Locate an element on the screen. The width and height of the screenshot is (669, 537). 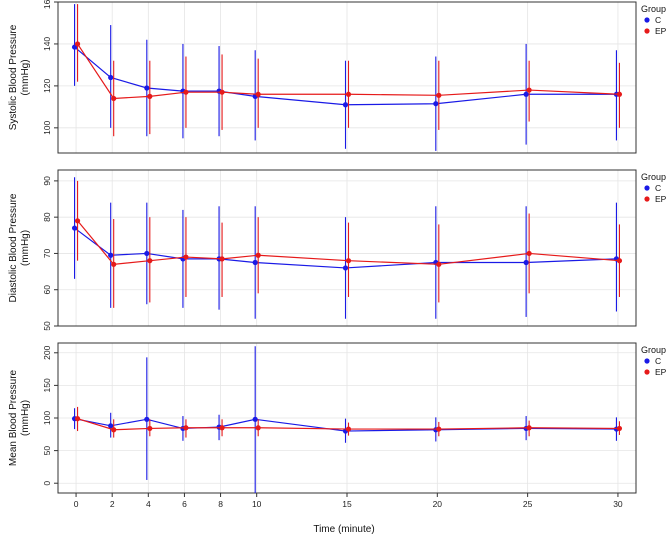
y-axis-title: Mean Blood Pressure is located at coordinates (13, 417).